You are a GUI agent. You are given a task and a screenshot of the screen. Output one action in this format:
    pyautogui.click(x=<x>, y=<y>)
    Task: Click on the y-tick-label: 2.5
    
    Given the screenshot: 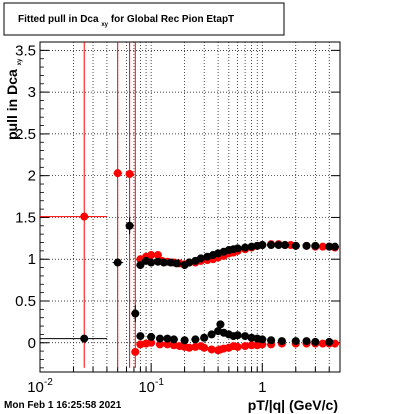 What is the action you would take?
    pyautogui.click(x=25, y=134)
    